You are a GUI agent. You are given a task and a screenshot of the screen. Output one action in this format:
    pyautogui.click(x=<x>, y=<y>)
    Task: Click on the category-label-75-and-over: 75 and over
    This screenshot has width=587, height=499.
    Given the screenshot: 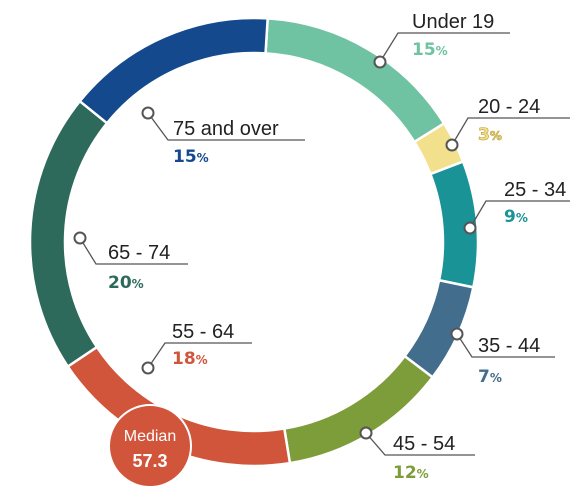 What is the action you would take?
    pyautogui.click(x=226, y=129)
    